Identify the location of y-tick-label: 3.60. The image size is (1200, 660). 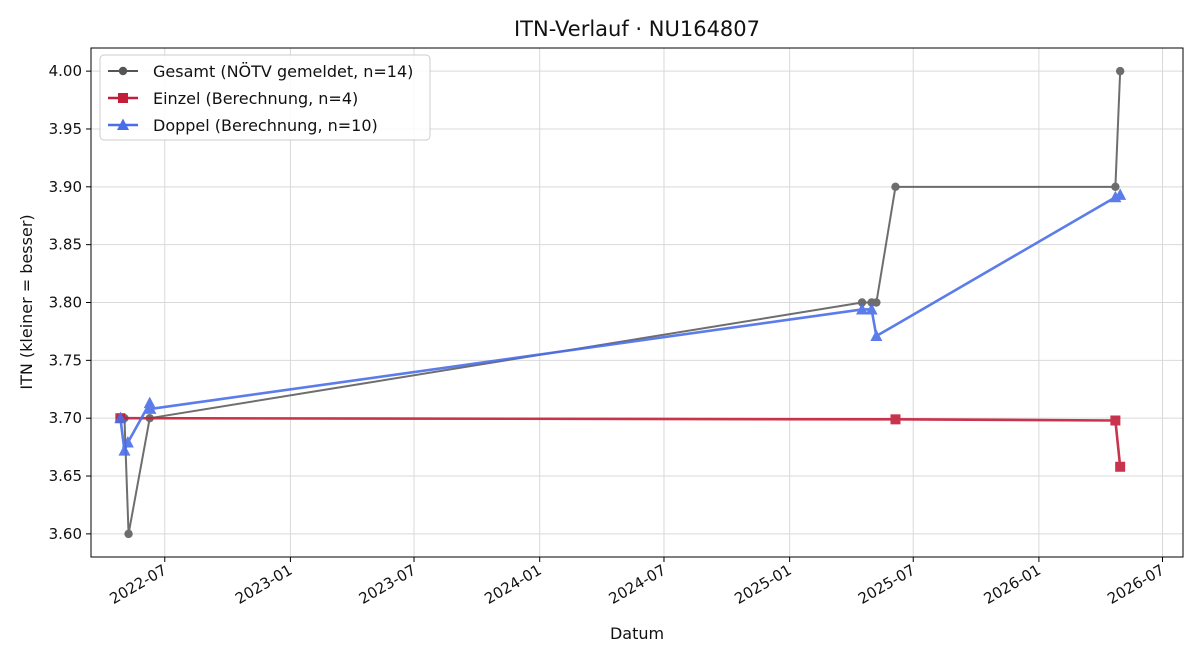
(65, 534).